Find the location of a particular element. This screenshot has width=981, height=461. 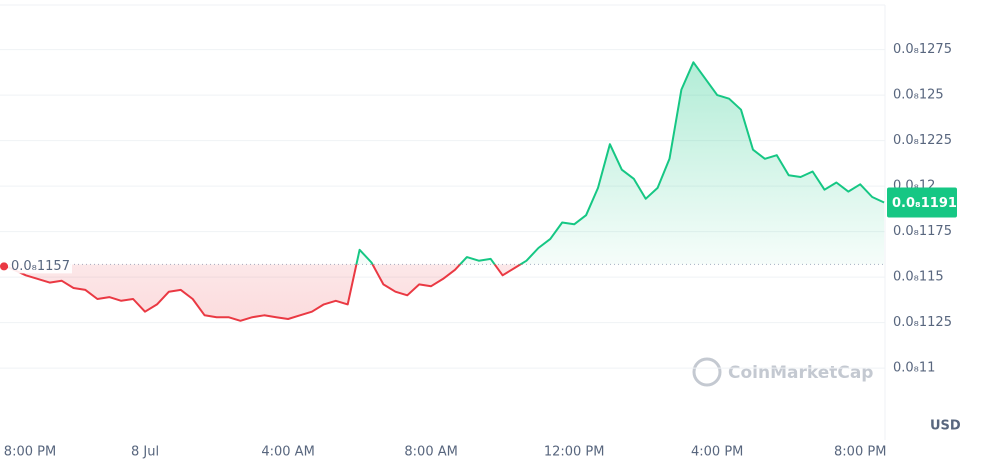

y-tick-label: 0.0₈1175 is located at coordinates (922, 231).